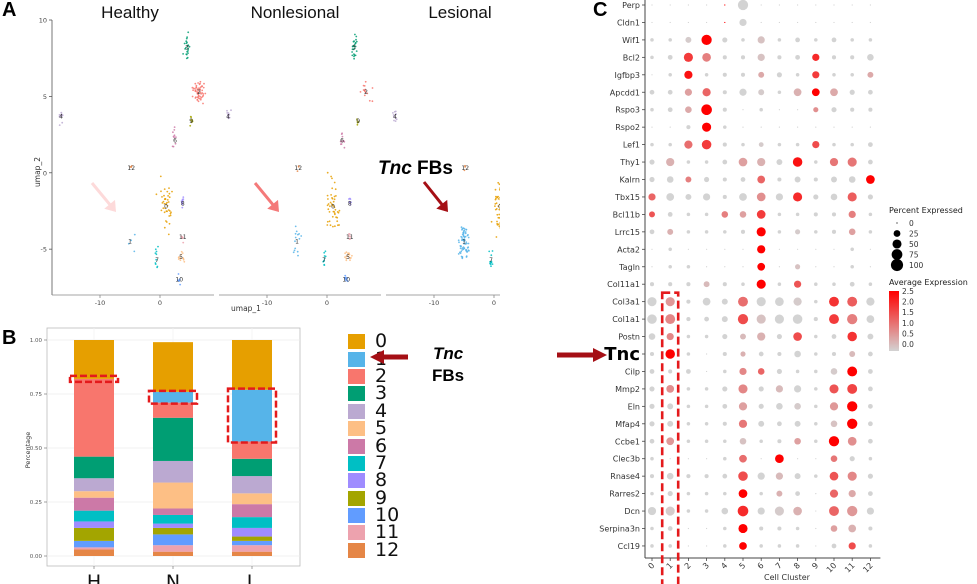  What do you see at coordinates (622, 354) in the screenshot?
I see `gene-label-tnc: Tnc` at bounding box center [622, 354].